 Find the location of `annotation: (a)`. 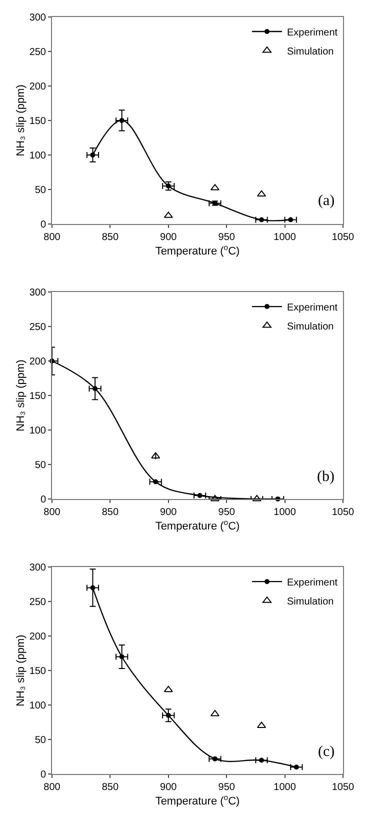

annotation: (a) is located at coordinates (326, 201).